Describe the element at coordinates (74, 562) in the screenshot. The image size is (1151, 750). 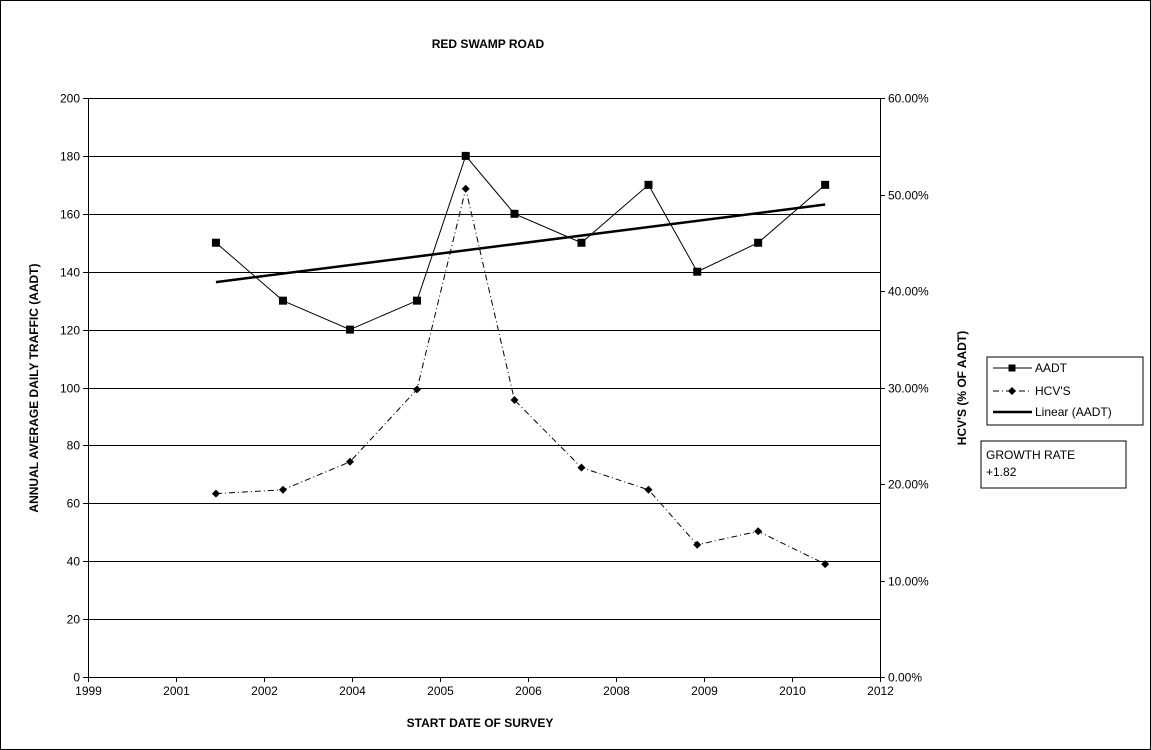
I see `y-tick-label: 40` at that location.